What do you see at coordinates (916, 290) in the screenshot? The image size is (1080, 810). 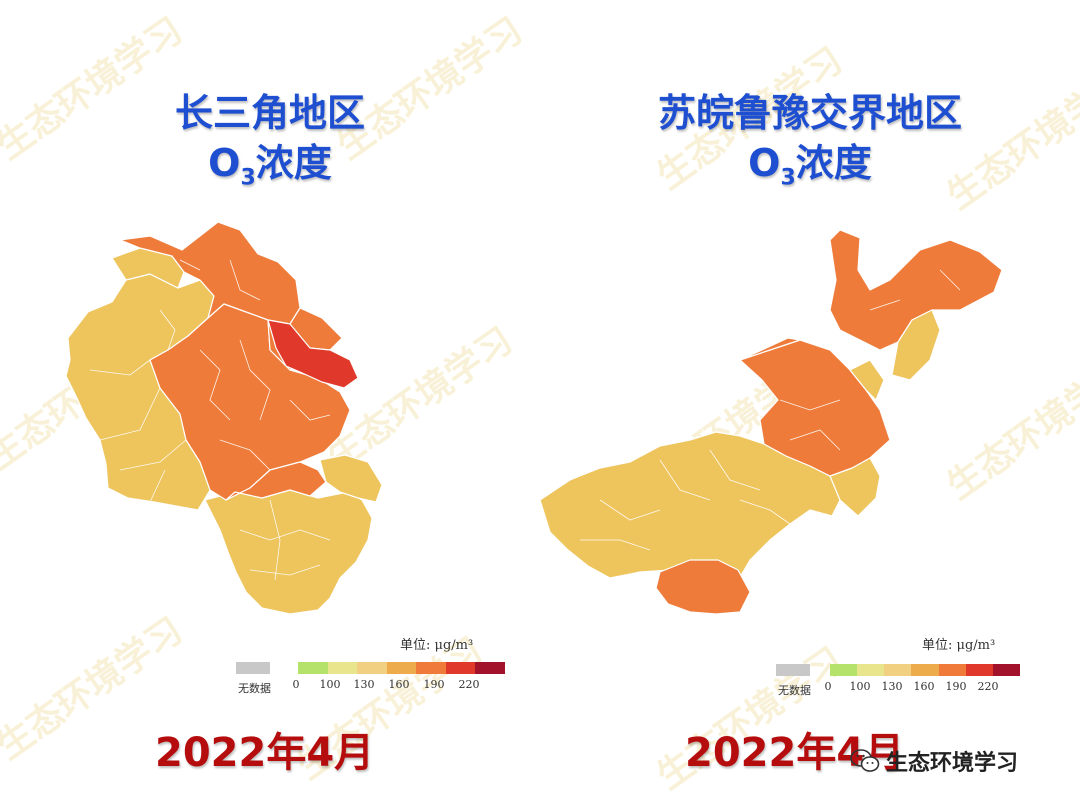 I see `region-north` at bounding box center [916, 290].